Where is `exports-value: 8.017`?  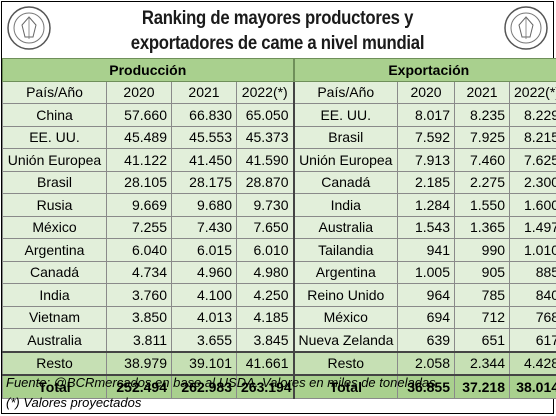 exports-value: 8.017 is located at coordinates (426, 115).